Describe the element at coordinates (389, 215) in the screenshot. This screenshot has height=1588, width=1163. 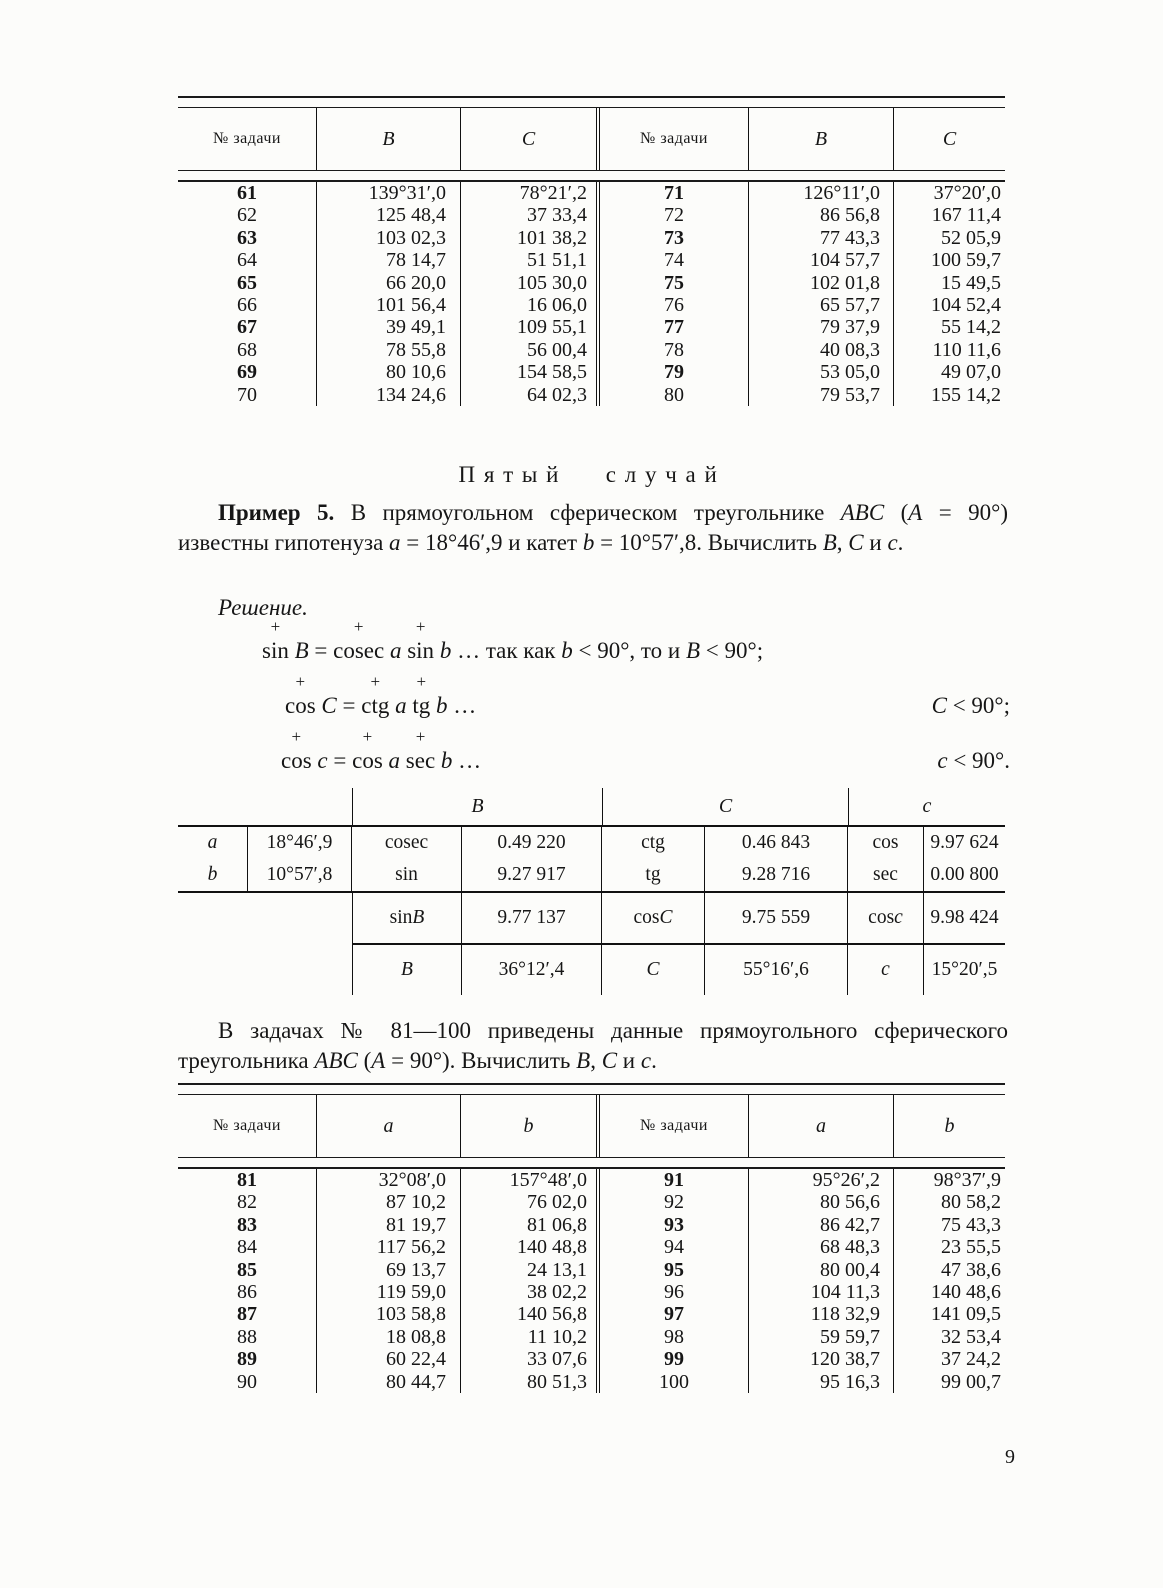
I see `cell-value-B: 125 48,4` at that location.